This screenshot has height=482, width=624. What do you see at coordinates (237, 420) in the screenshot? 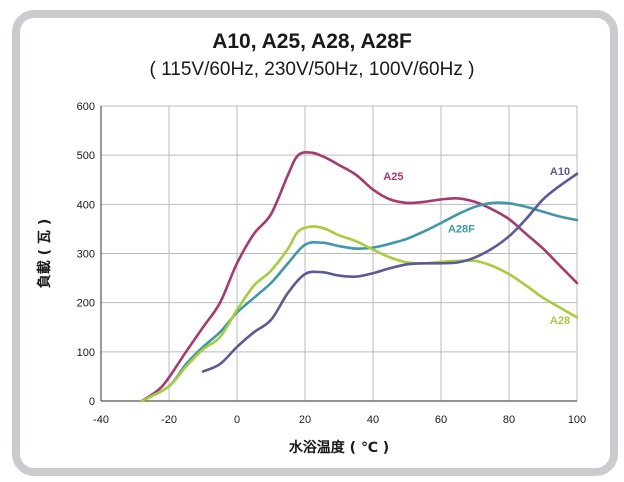
I see `x-tick-label: 0` at bounding box center [237, 420].